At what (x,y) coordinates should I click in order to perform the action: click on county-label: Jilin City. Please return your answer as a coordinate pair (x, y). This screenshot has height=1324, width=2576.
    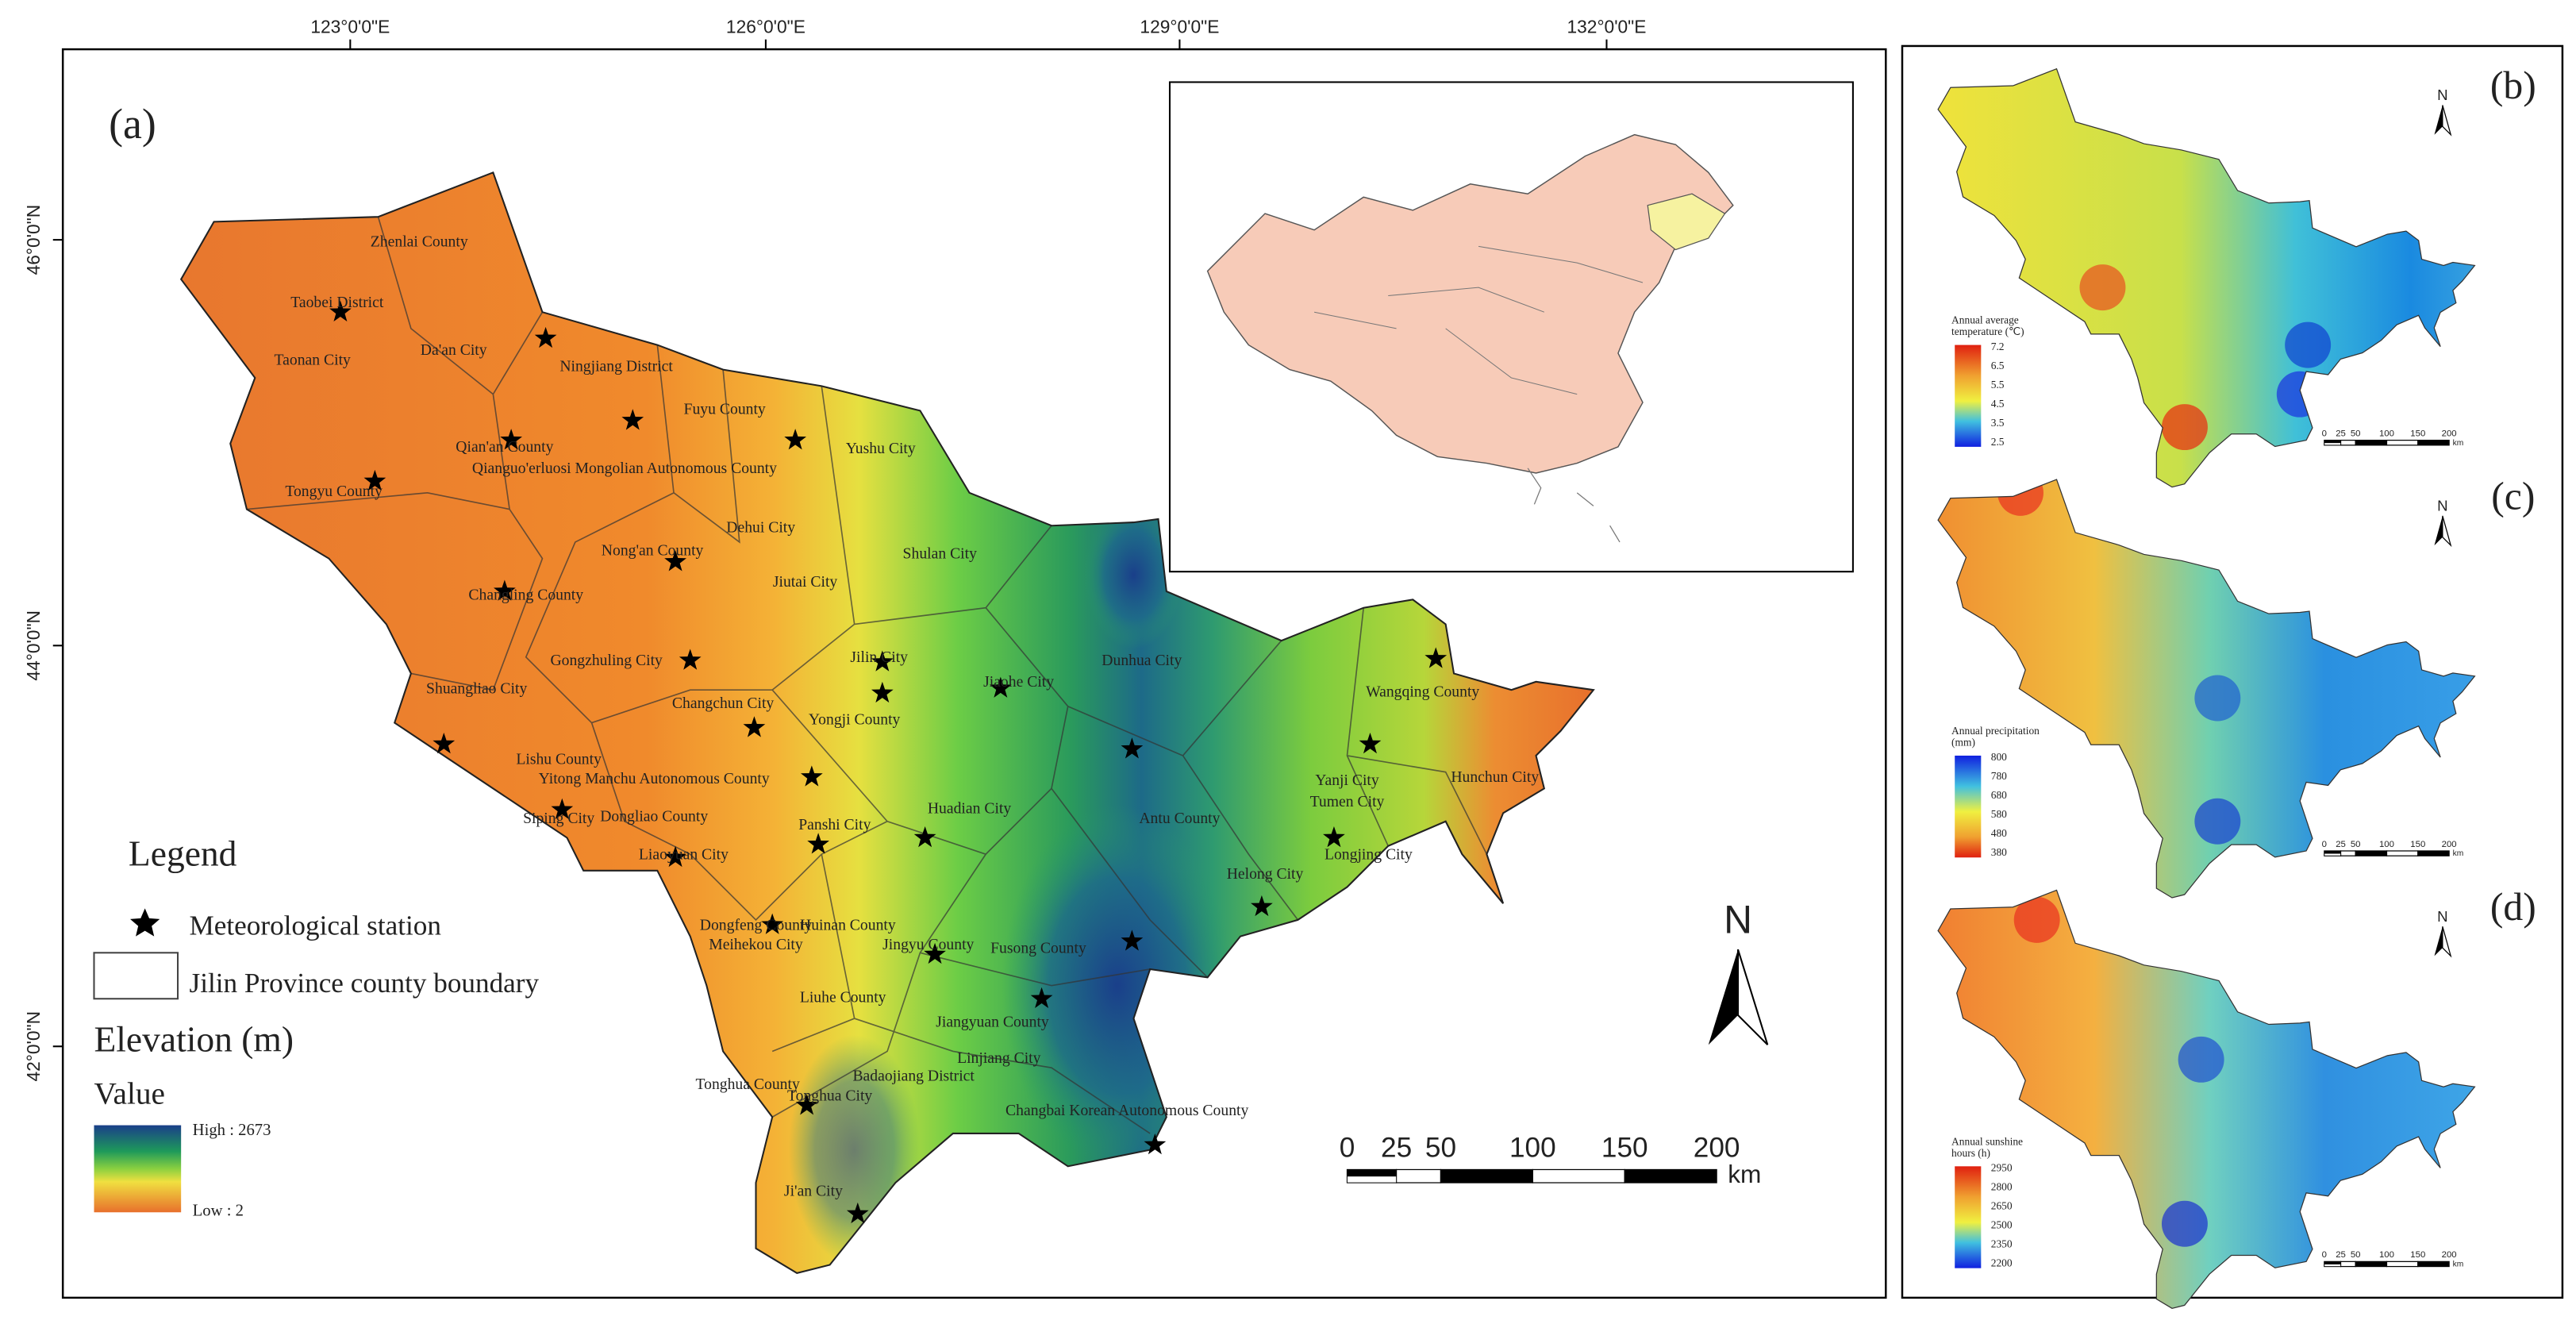
    Looking at the image, I should click on (879, 657).